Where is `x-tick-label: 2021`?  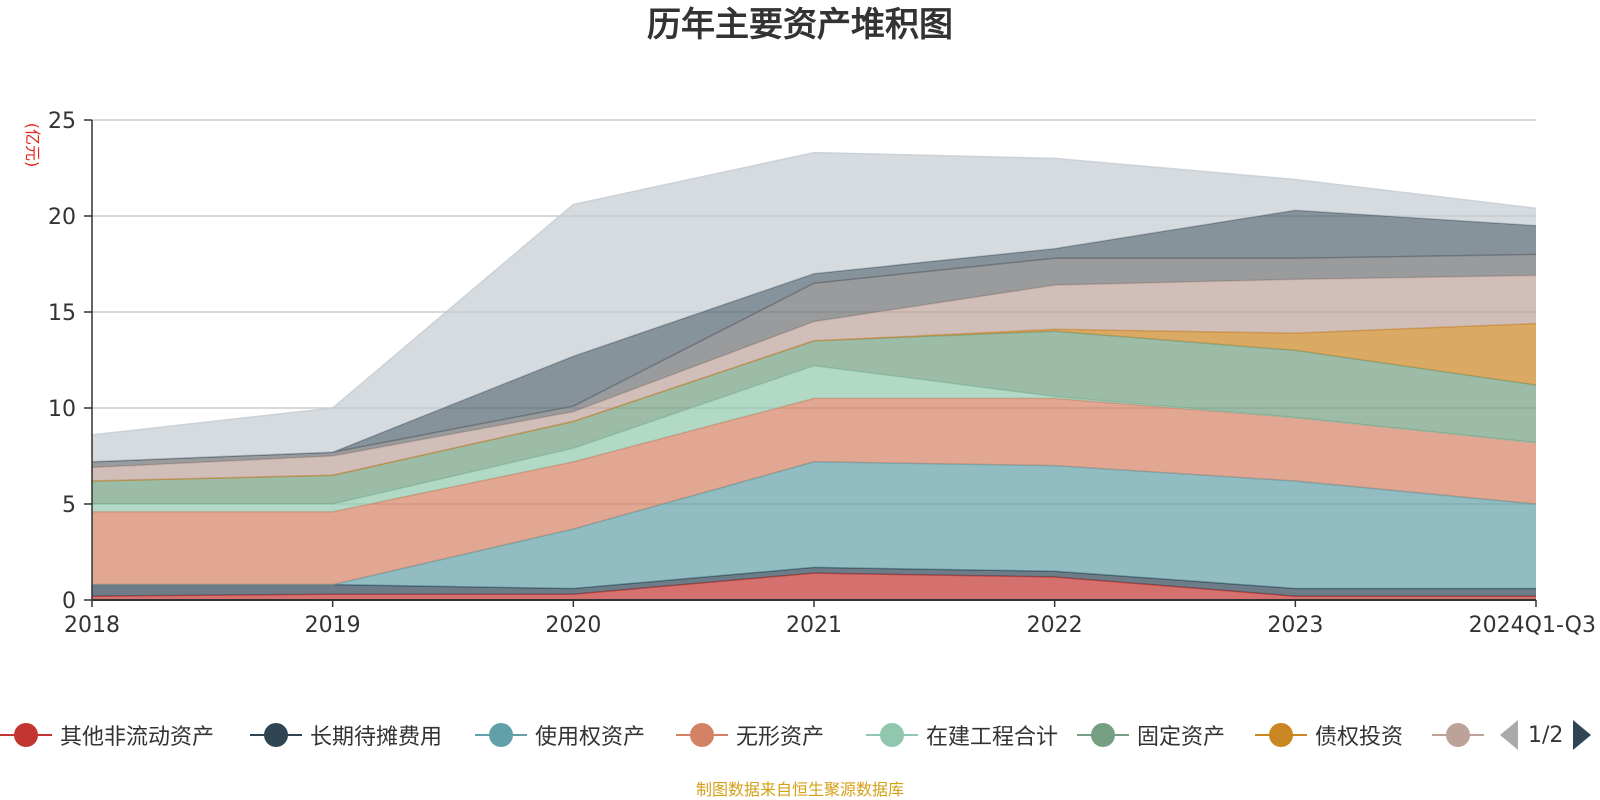 x-tick-label: 2021 is located at coordinates (814, 625).